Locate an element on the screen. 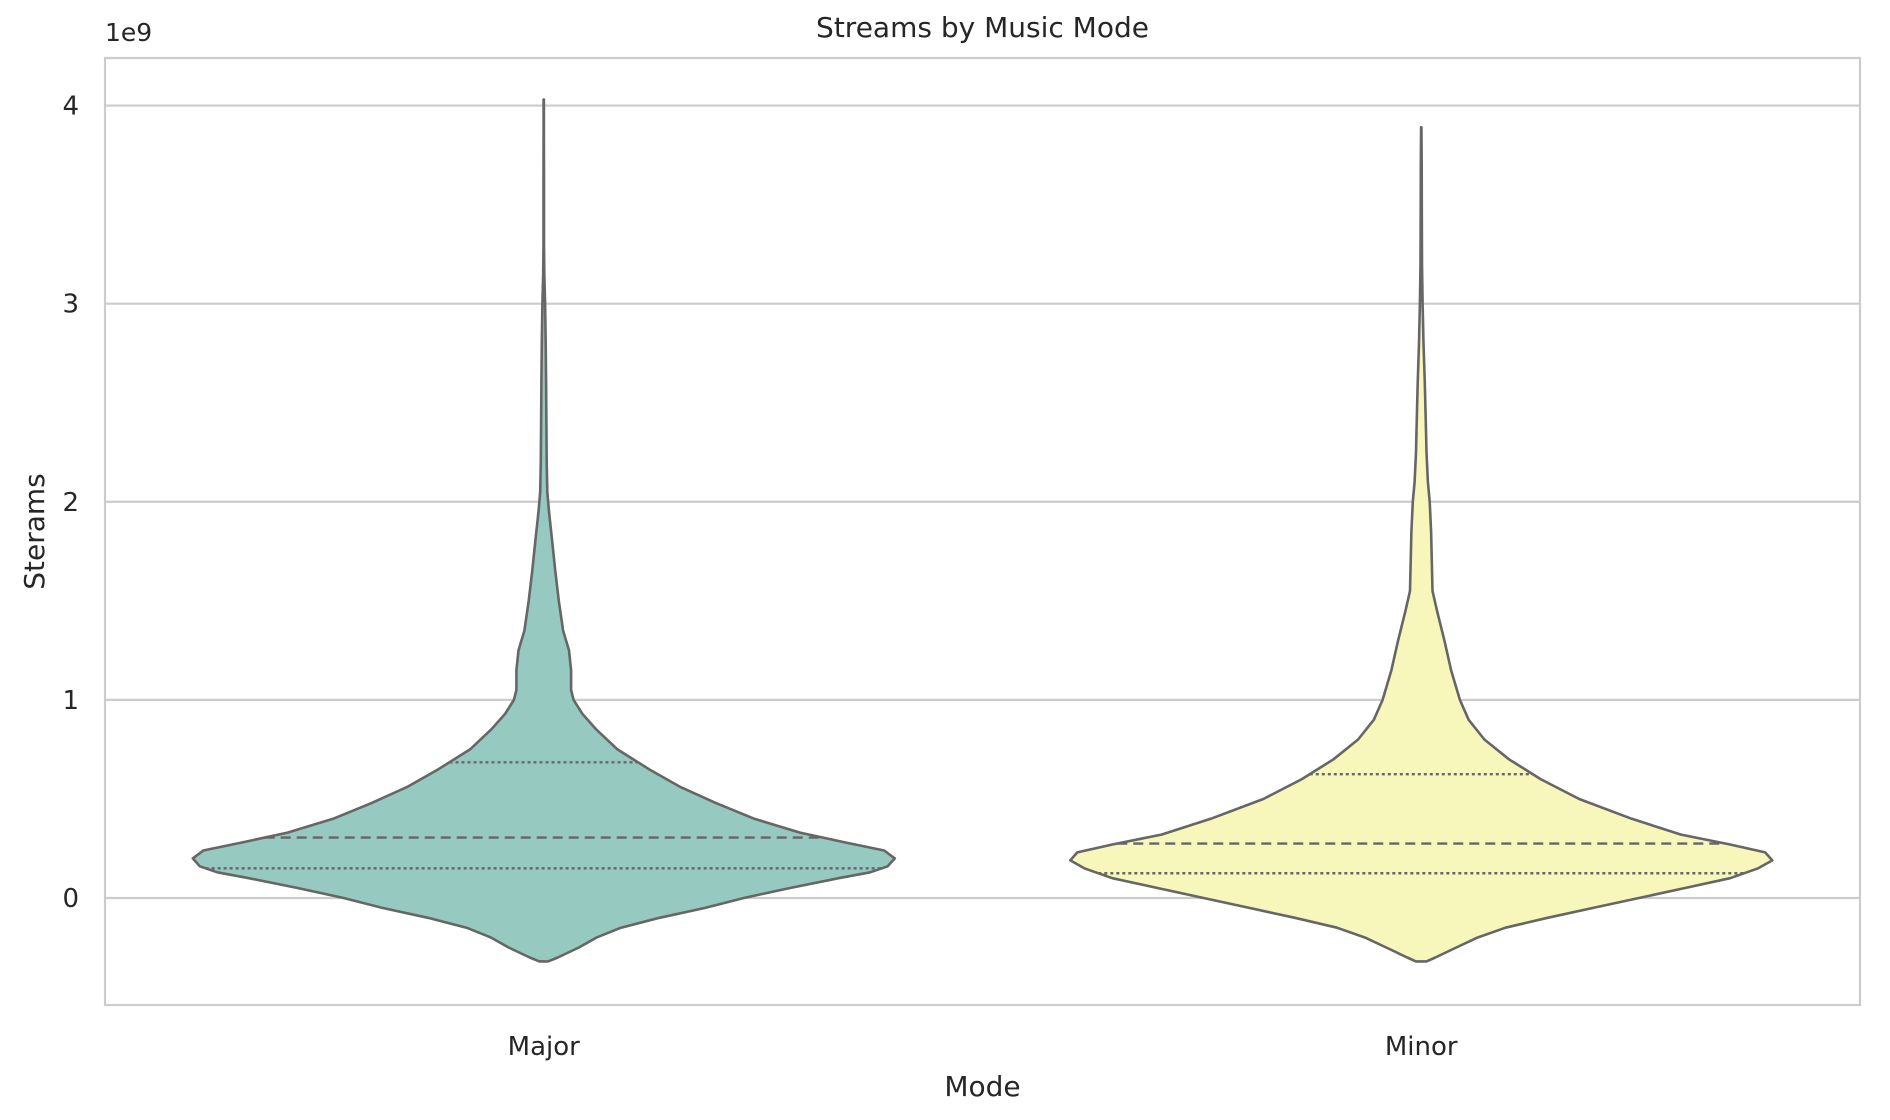  x-tick-label: Major is located at coordinates (544, 1047).